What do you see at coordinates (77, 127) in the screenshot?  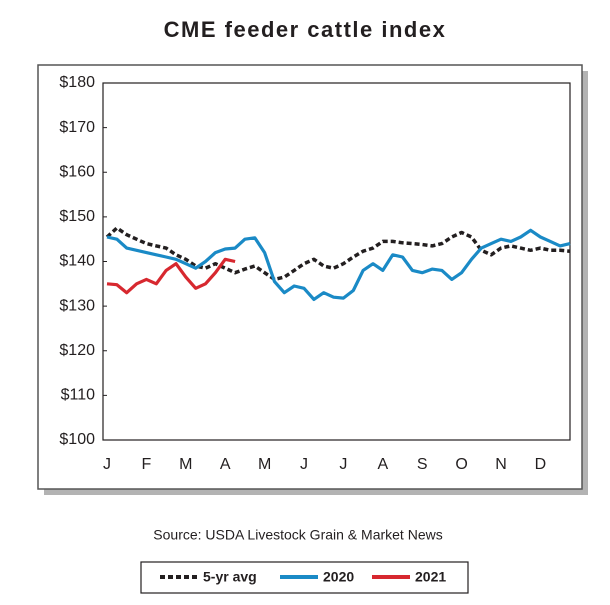 I see `y-tick-label: $170` at bounding box center [77, 127].